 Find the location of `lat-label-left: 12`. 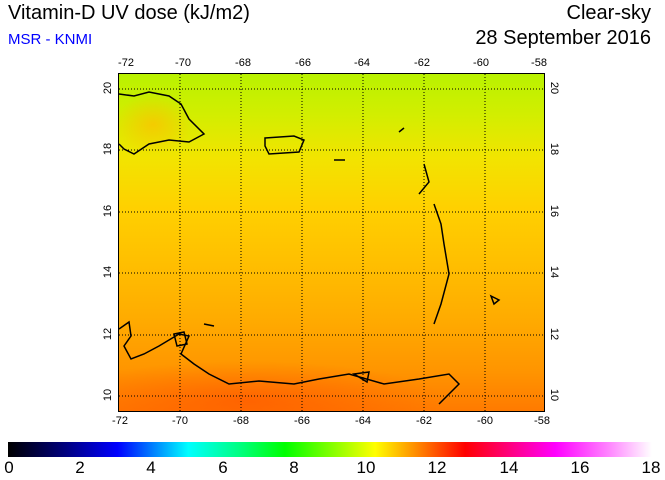

lat-label-left: 12 is located at coordinates (108, 334).